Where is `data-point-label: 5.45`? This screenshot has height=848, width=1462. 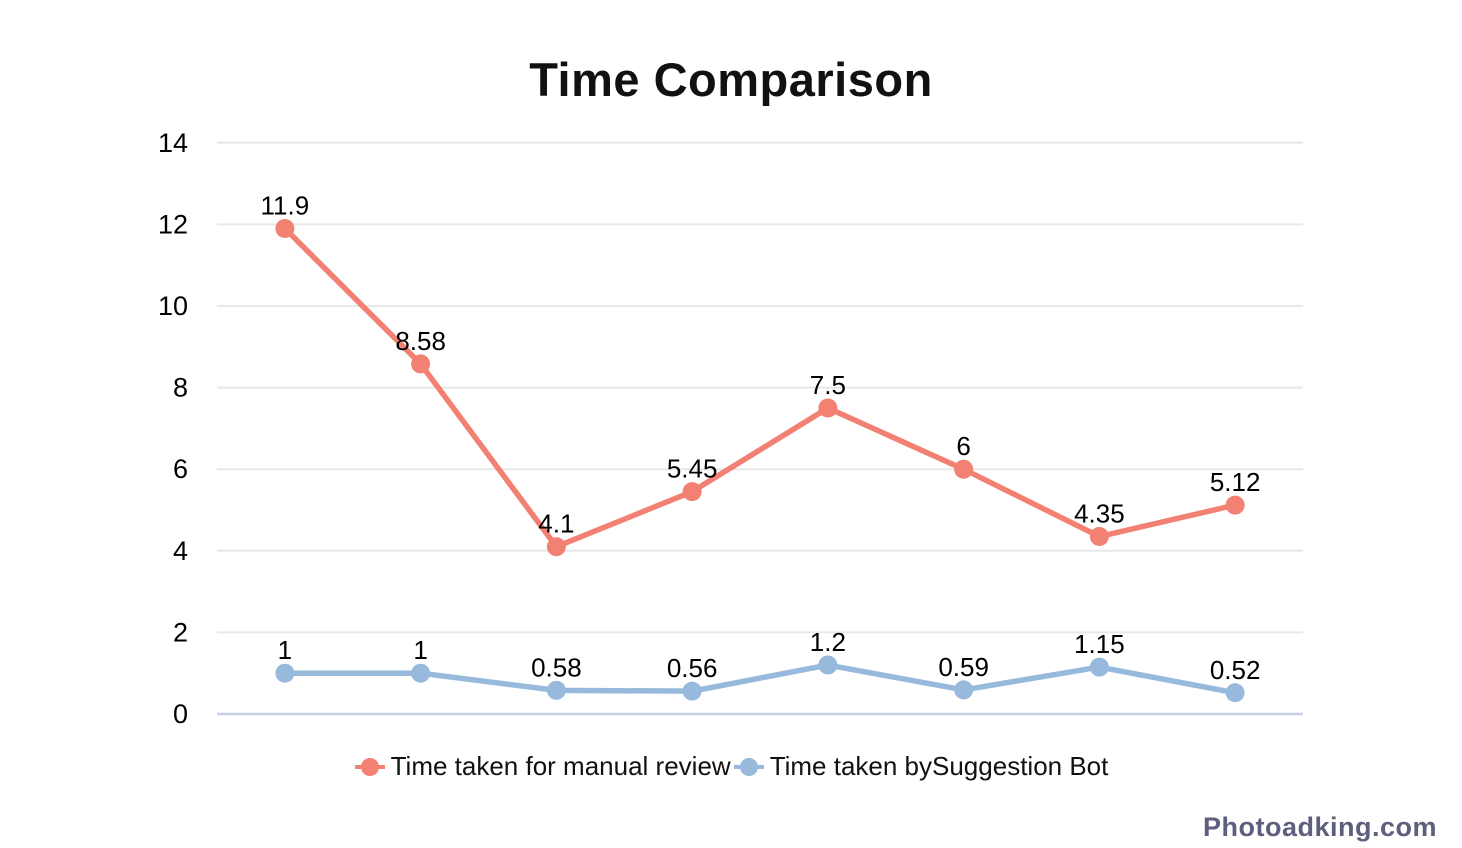
data-point-label: 5.45 is located at coordinates (692, 469).